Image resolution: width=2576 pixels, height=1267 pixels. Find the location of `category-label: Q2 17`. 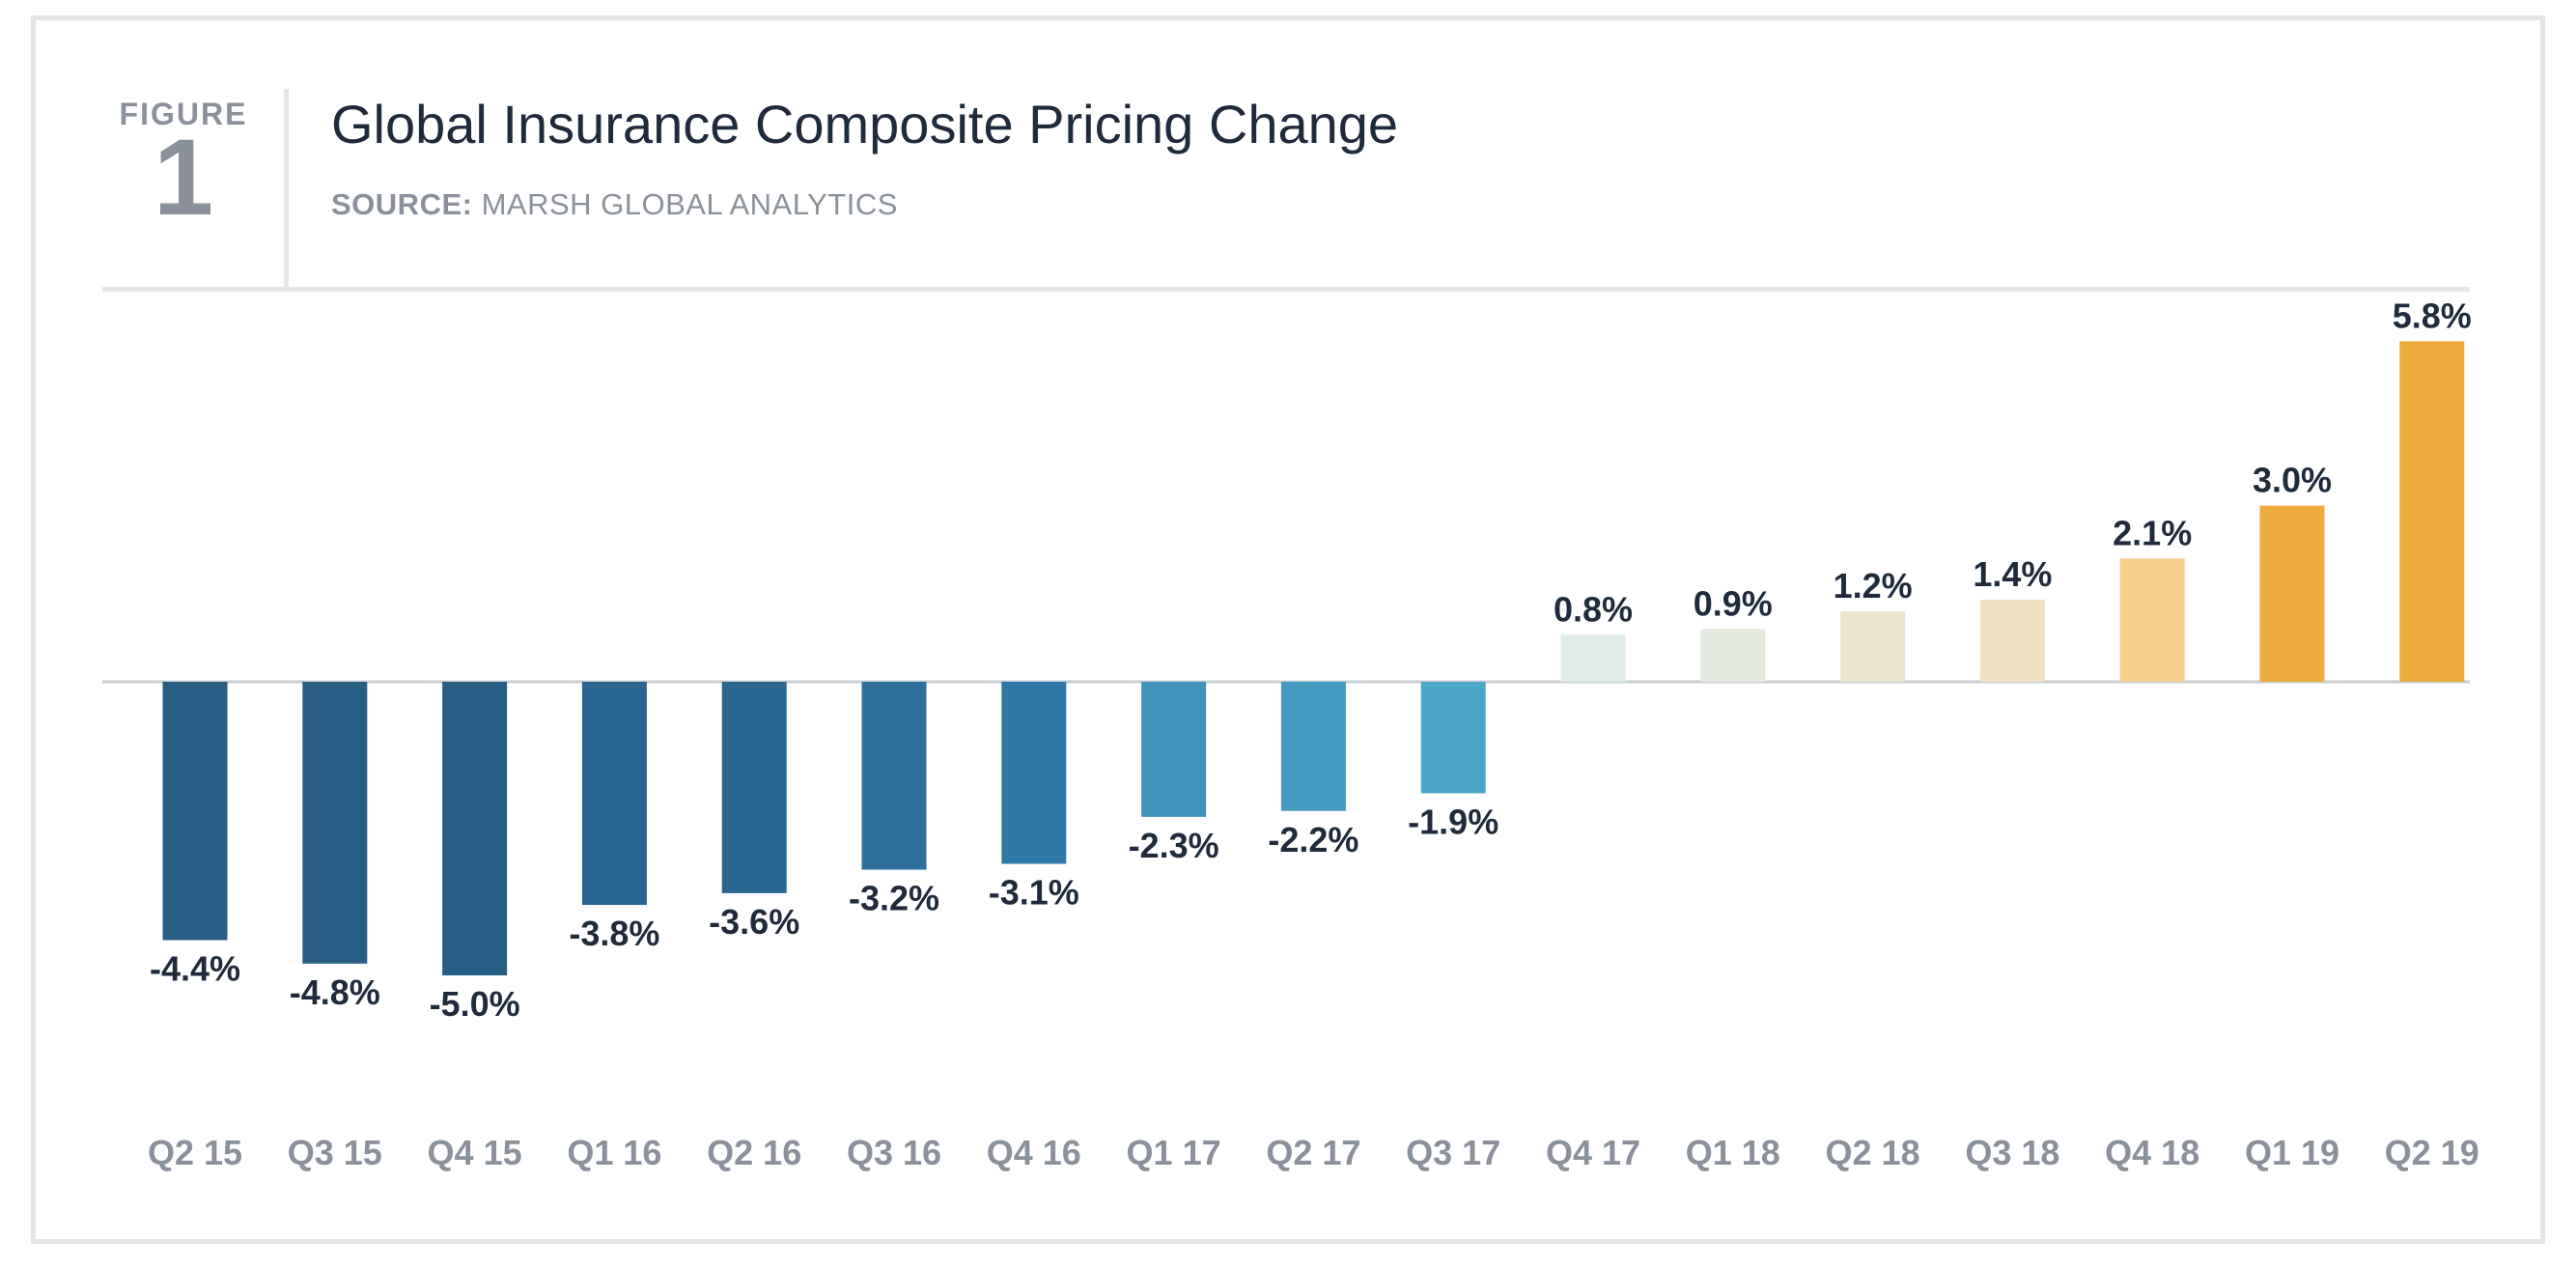

category-label: Q2 17 is located at coordinates (1313, 1152).